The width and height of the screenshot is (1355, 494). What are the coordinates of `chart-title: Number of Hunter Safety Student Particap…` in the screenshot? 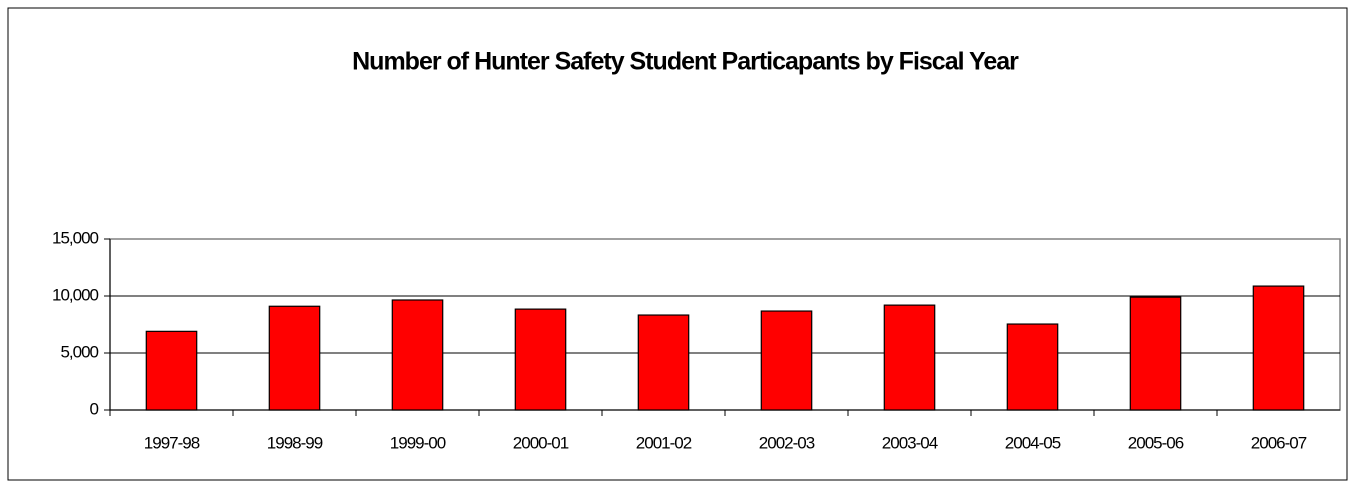 It's located at (685, 62).